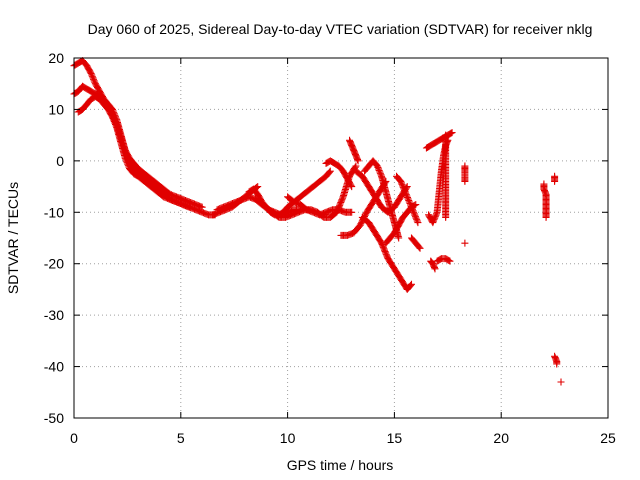 This screenshot has height=480, width=640. Describe the element at coordinates (501, 438) in the screenshot. I see `x-tick-label: 20` at that location.